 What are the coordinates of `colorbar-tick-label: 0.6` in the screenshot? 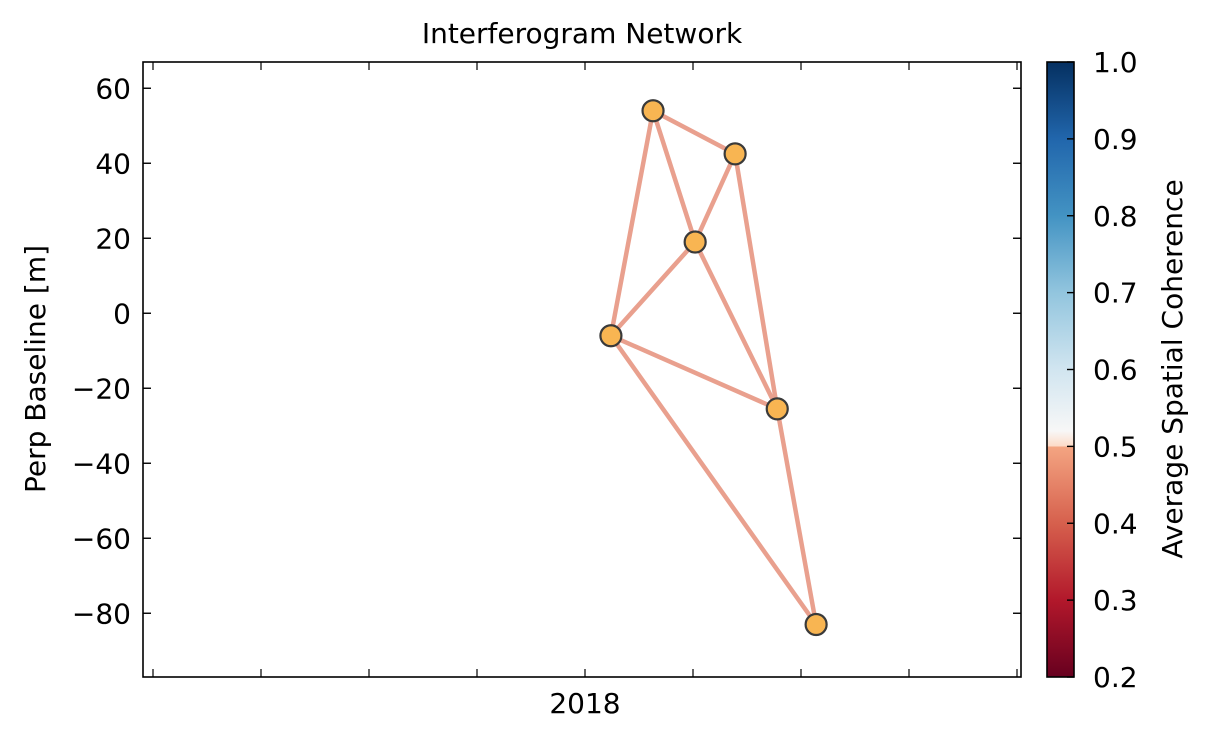 It's located at (1115, 370).